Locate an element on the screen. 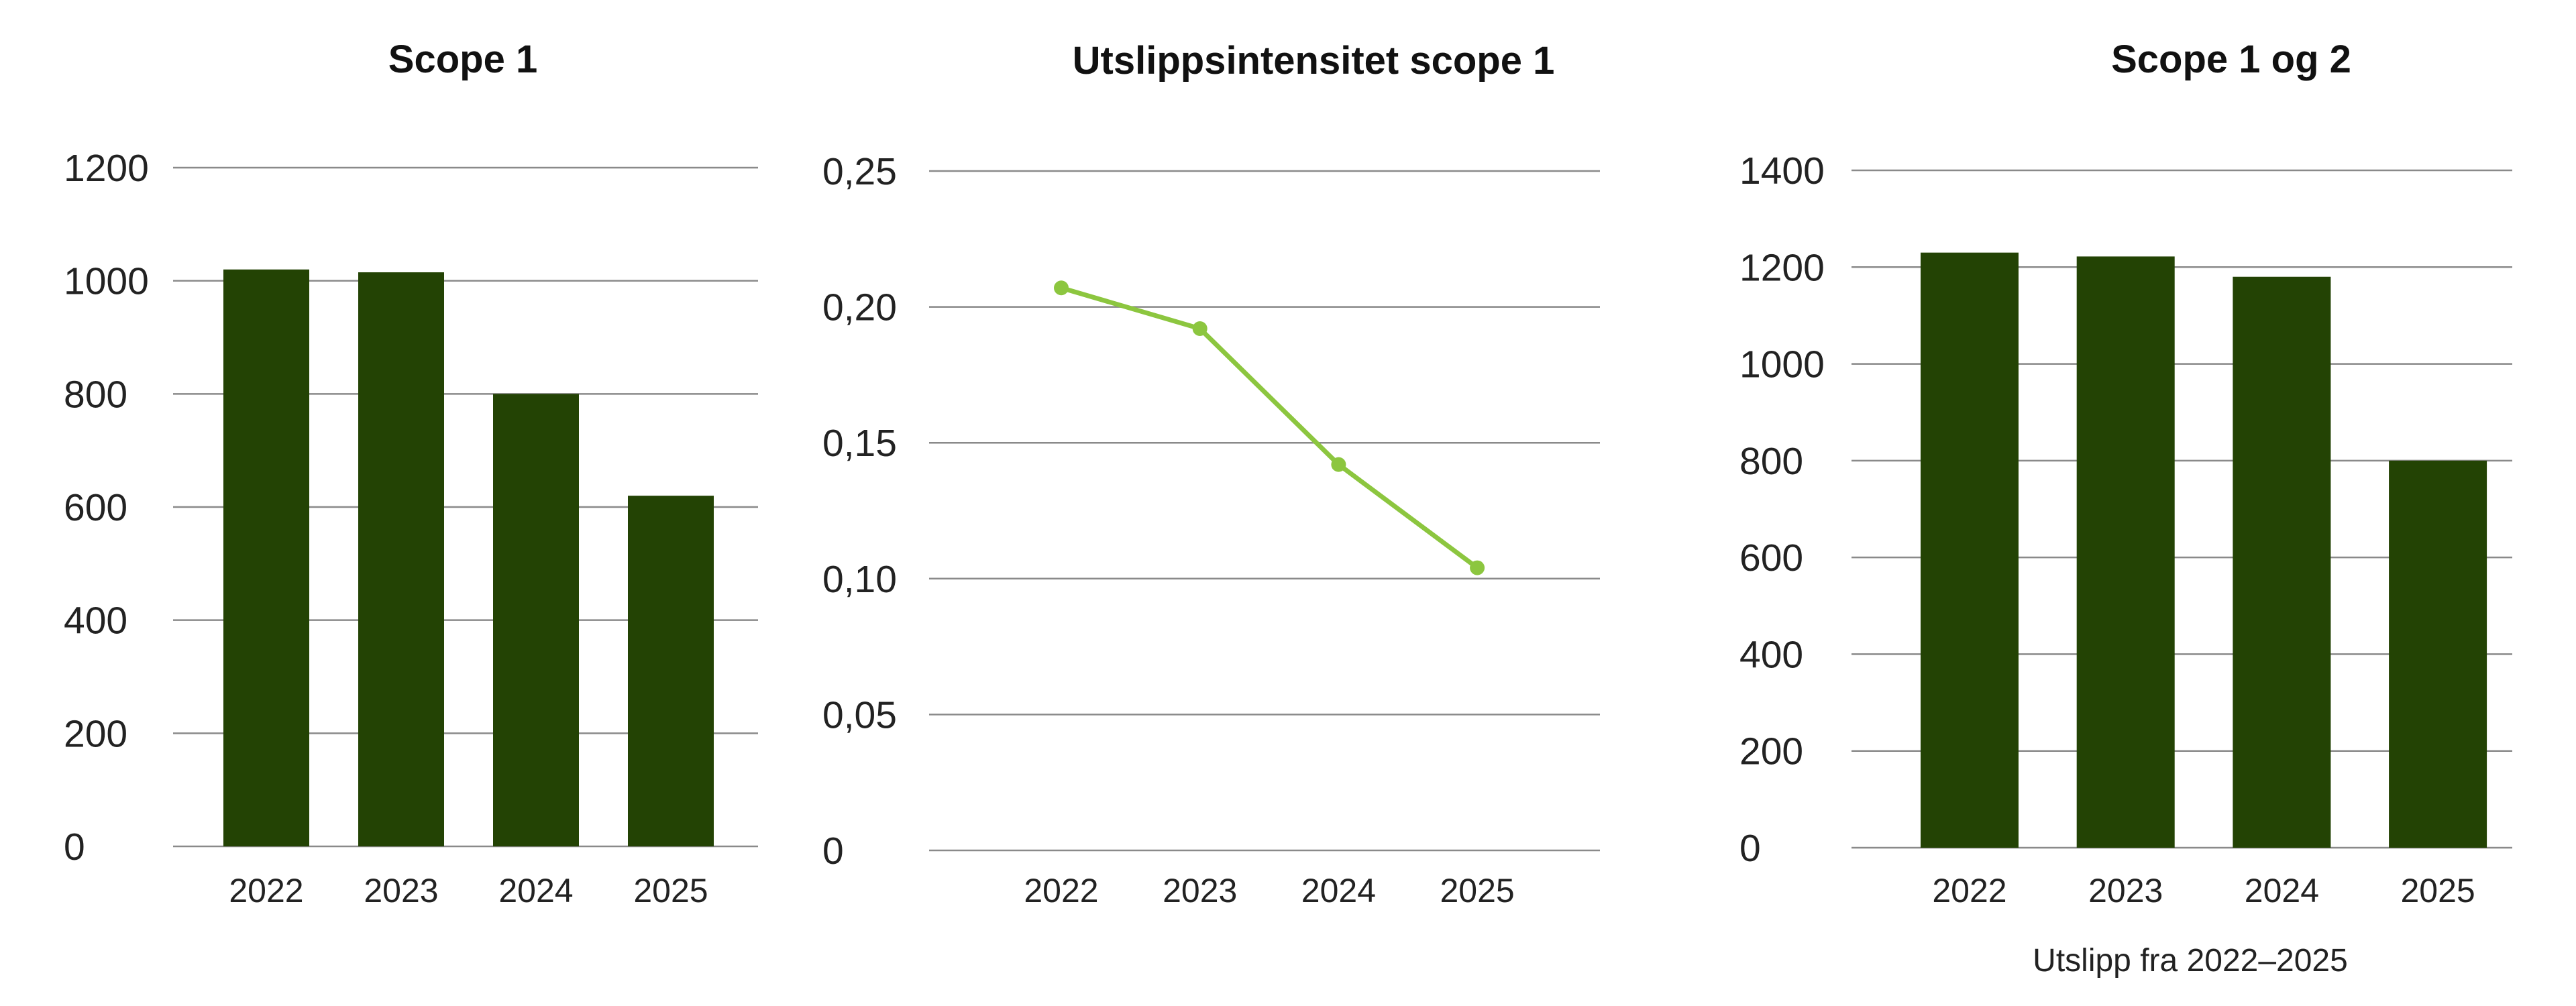 Image resolution: width=2576 pixels, height=1006 pixels. point-2023 is located at coordinates (1200, 329).